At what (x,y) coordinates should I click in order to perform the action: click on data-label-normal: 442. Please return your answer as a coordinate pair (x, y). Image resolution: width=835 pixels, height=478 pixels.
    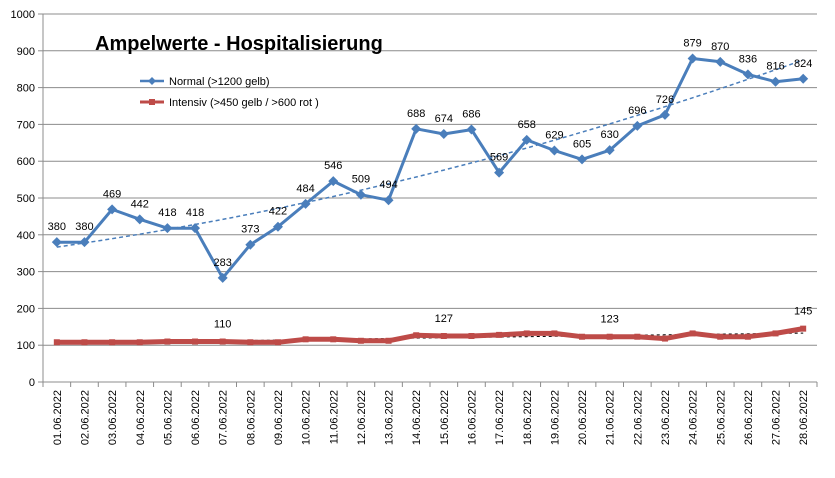
    Looking at the image, I should click on (140, 204).